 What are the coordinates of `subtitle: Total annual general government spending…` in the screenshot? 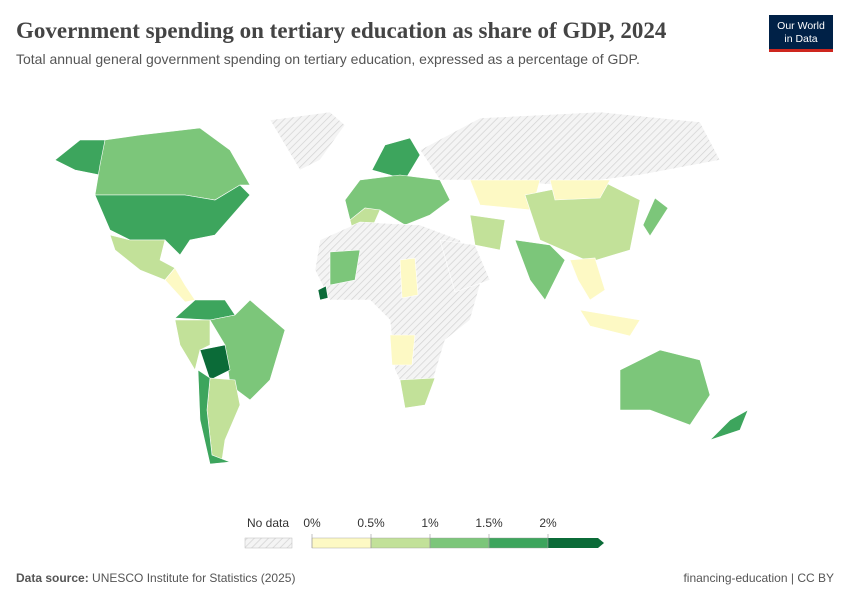 It's located at (328, 59).